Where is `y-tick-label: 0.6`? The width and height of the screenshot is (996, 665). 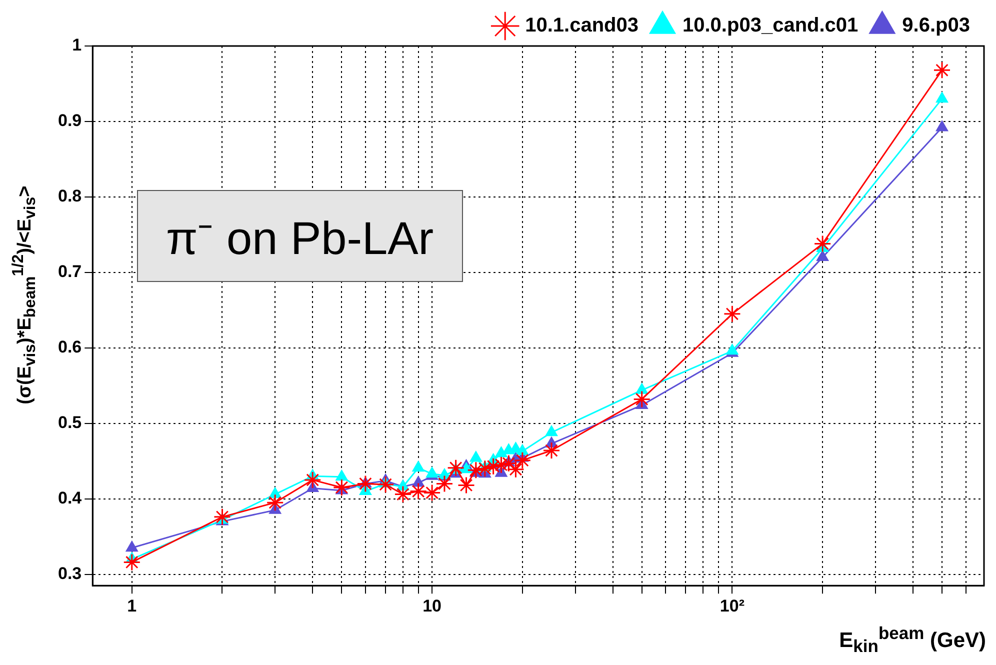 y-tick-label: 0.6 is located at coordinates (70, 347).